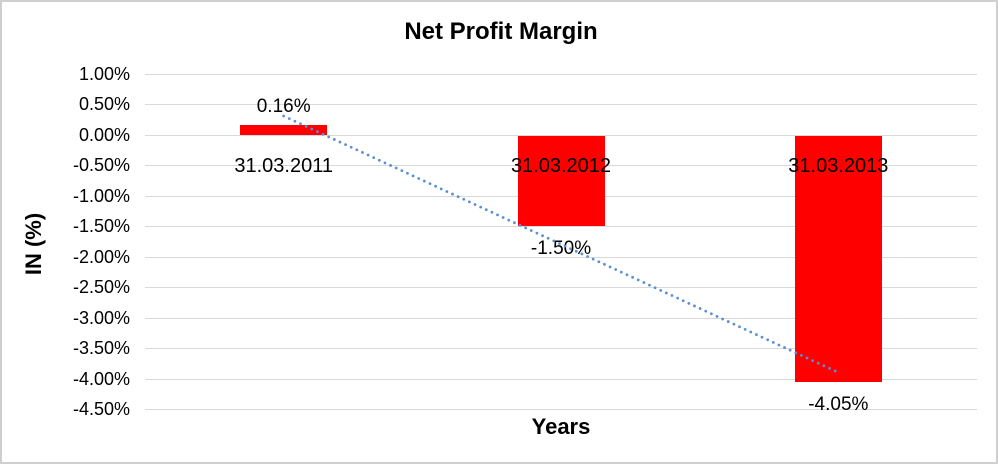 Image resolution: width=998 pixels, height=464 pixels. What do you see at coordinates (283, 165) in the screenshot?
I see `category-label: 31.03.2011` at bounding box center [283, 165].